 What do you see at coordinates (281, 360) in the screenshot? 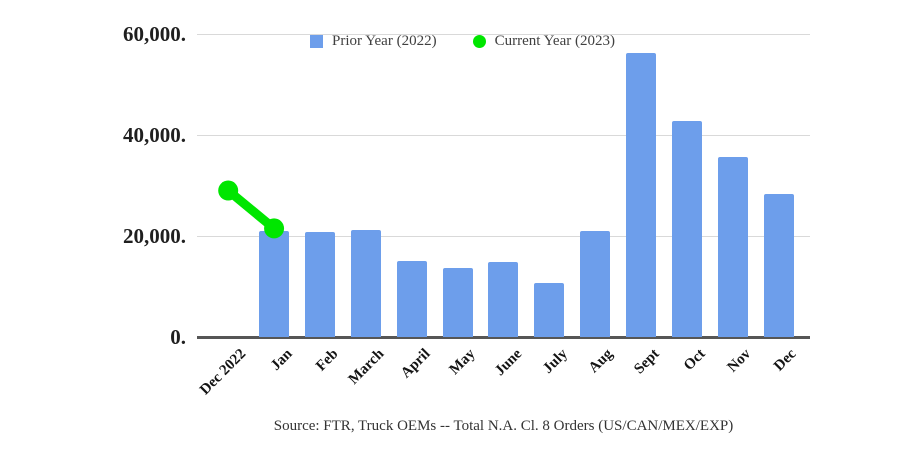
I see `x-axis-tick-label: Jan` at bounding box center [281, 360].